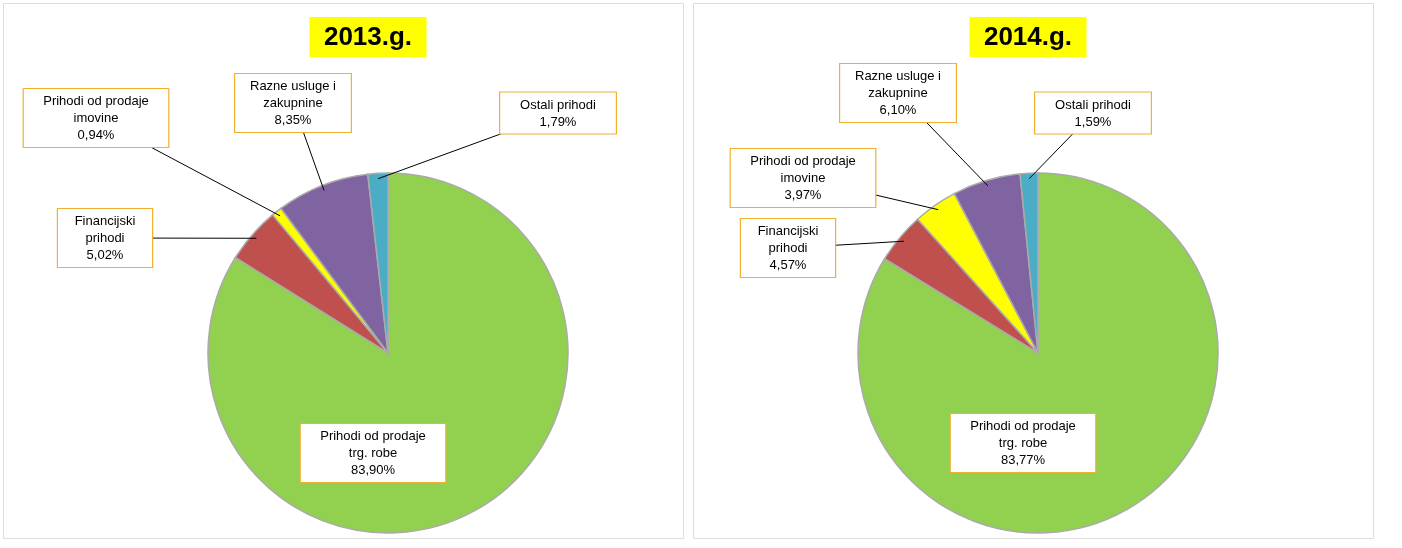 The image size is (1402, 548). Describe the element at coordinates (373, 469) in the screenshot. I see `data-label: 83,90%` at that location.